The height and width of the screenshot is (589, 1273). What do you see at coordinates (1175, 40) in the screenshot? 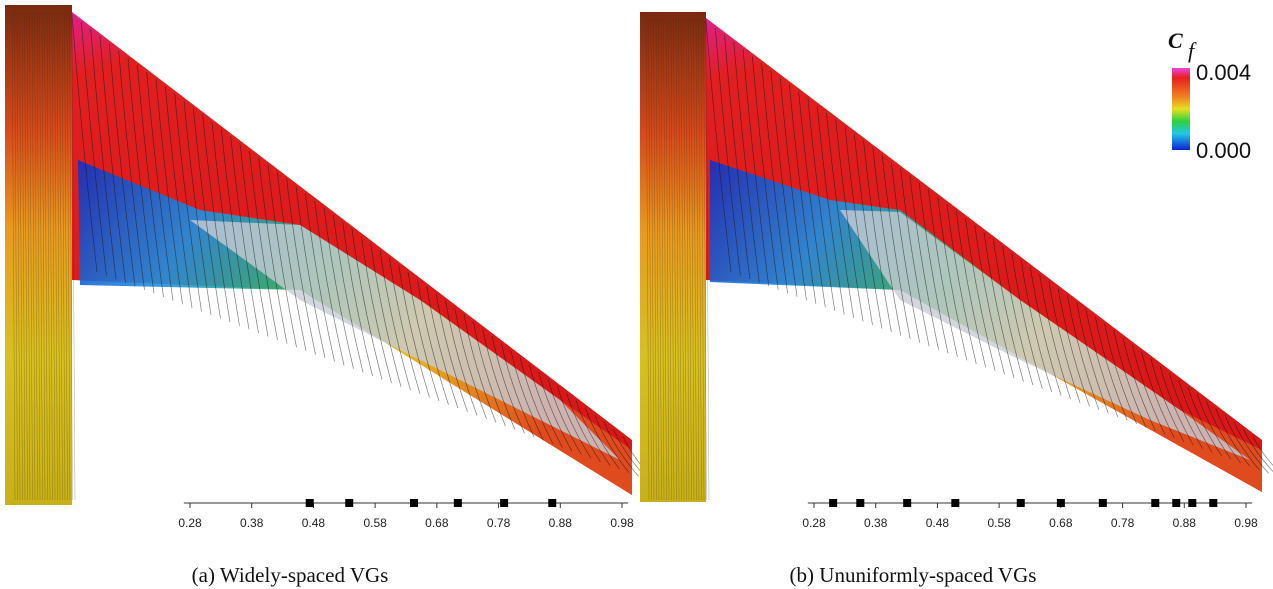
I see `colorbar-label: C` at bounding box center [1175, 40].